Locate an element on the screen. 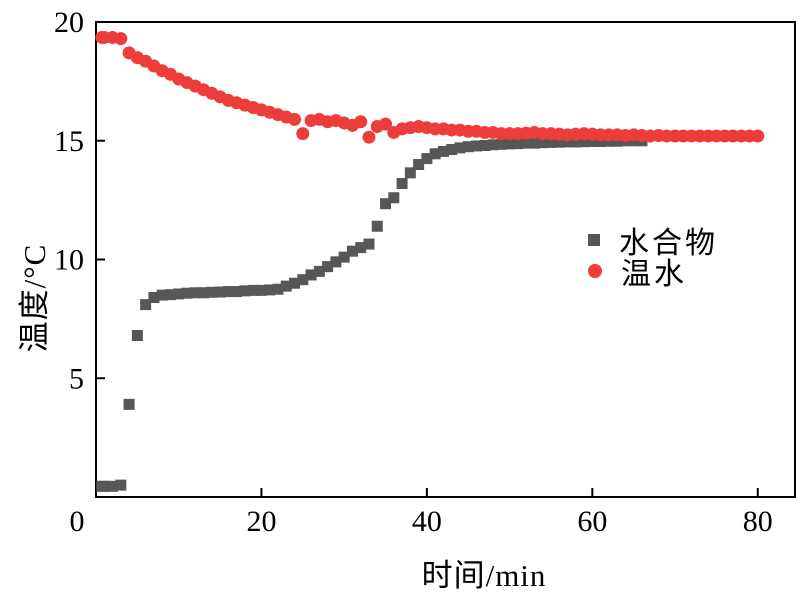 The image size is (809, 599). legend-label-hydrate: 水合物 is located at coordinates (668, 243).